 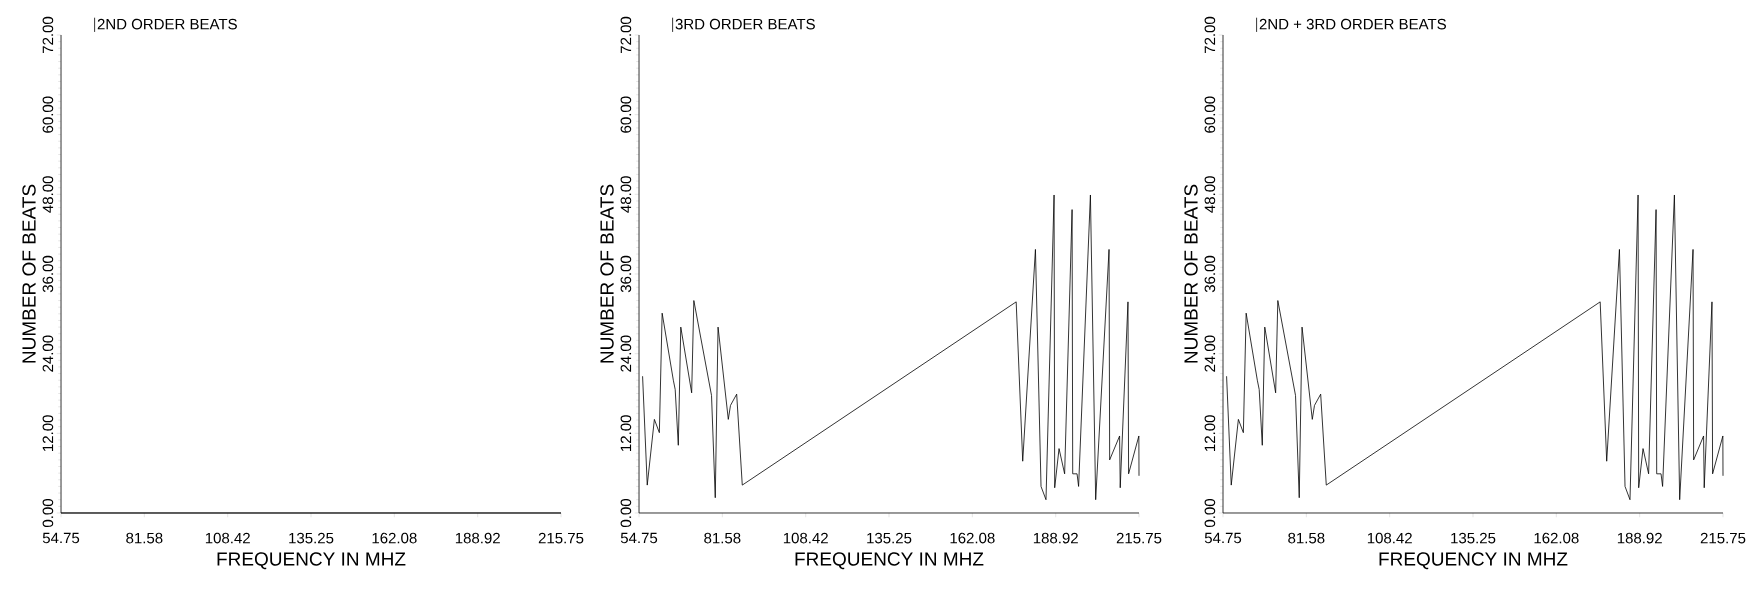 I want to click on legend-label: 3RD ORDER BEATS, so click(x=745, y=24).